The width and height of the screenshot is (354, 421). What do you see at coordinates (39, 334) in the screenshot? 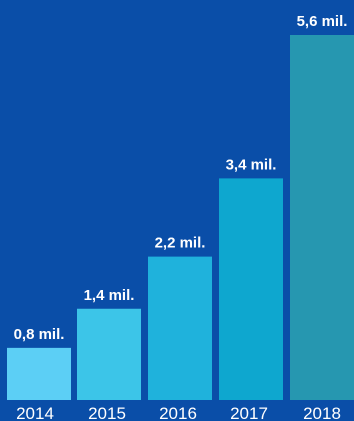
I see `data-label-2014: 0,8 mil.` at bounding box center [39, 334].